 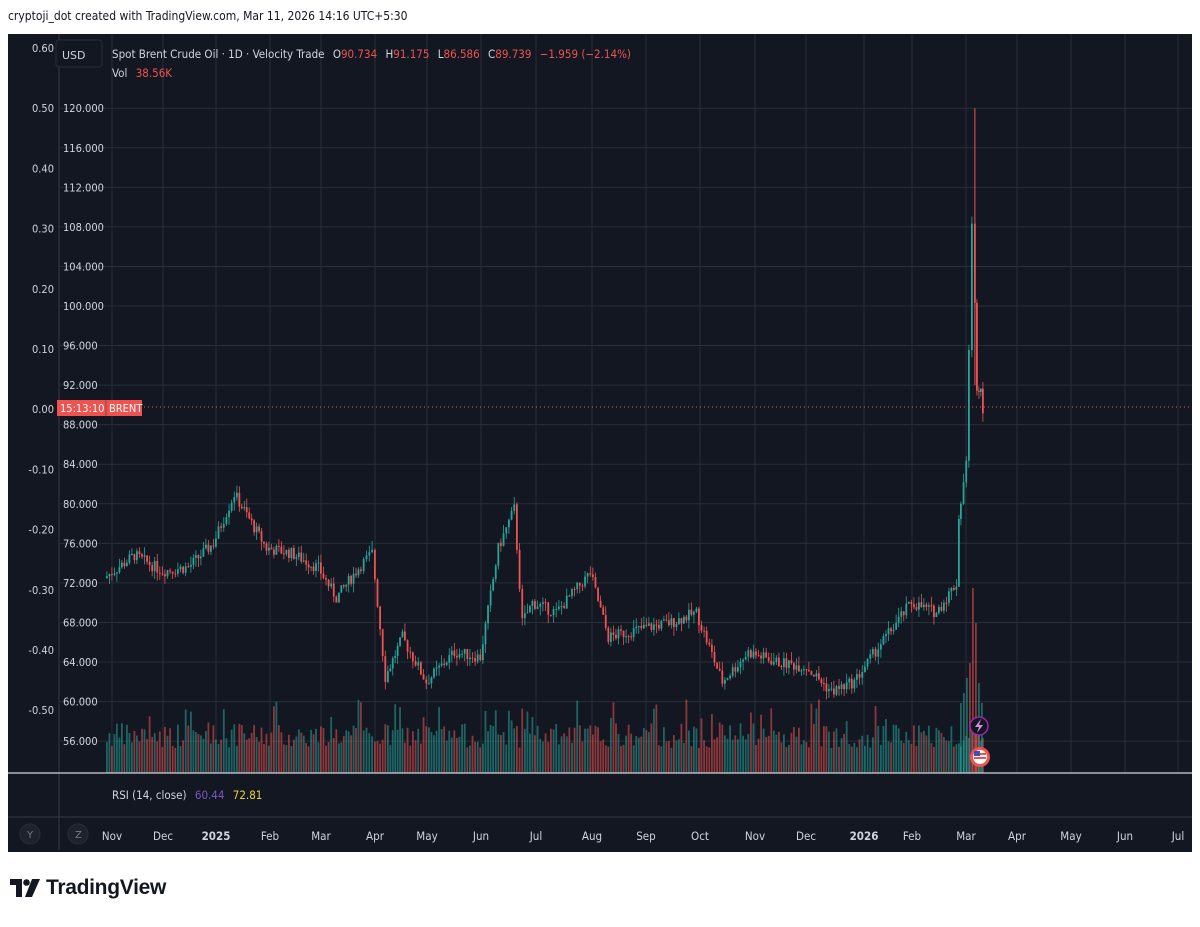 I want to click on us-flag-event-icon, so click(x=980, y=757).